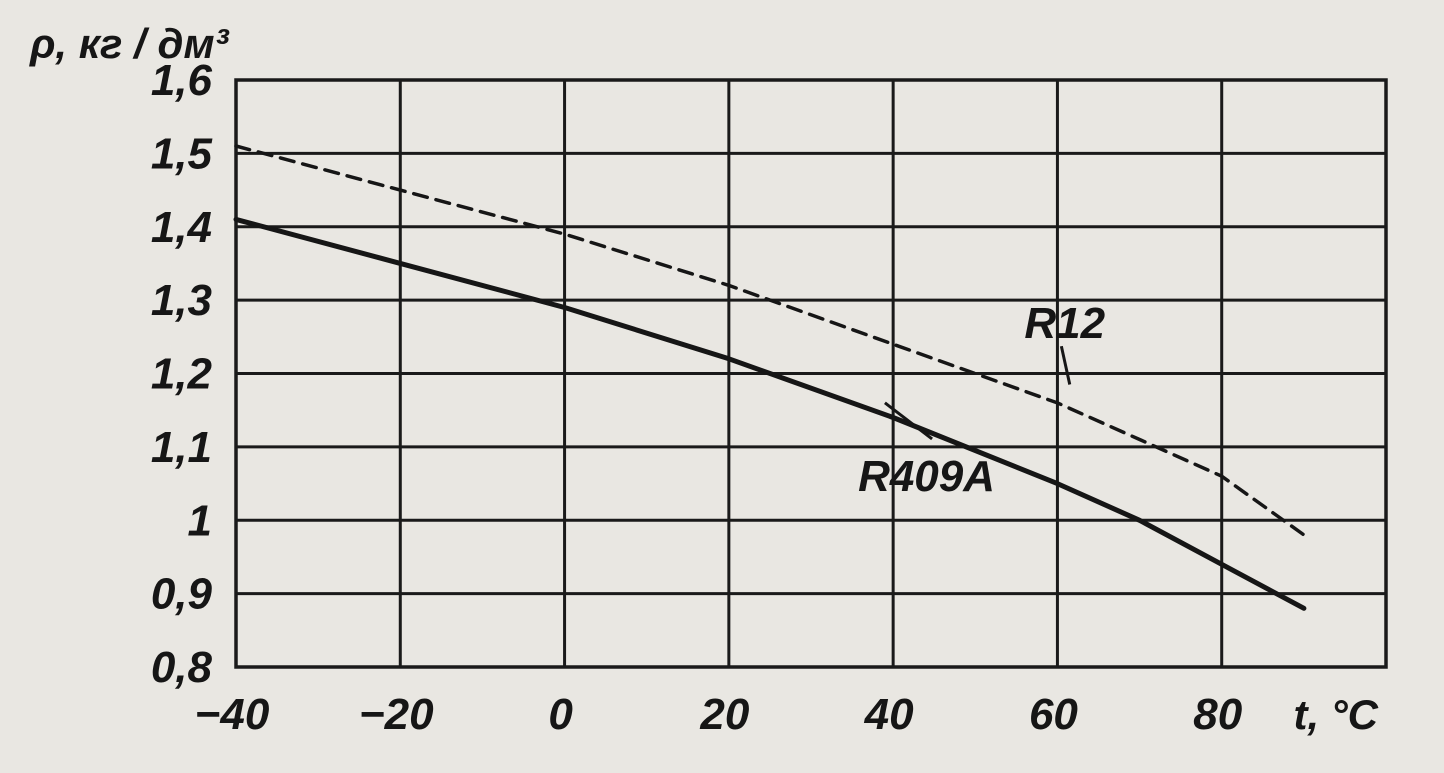  What do you see at coordinates (396, 714) in the screenshot?
I see `x-tick-label: −20` at bounding box center [396, 714].